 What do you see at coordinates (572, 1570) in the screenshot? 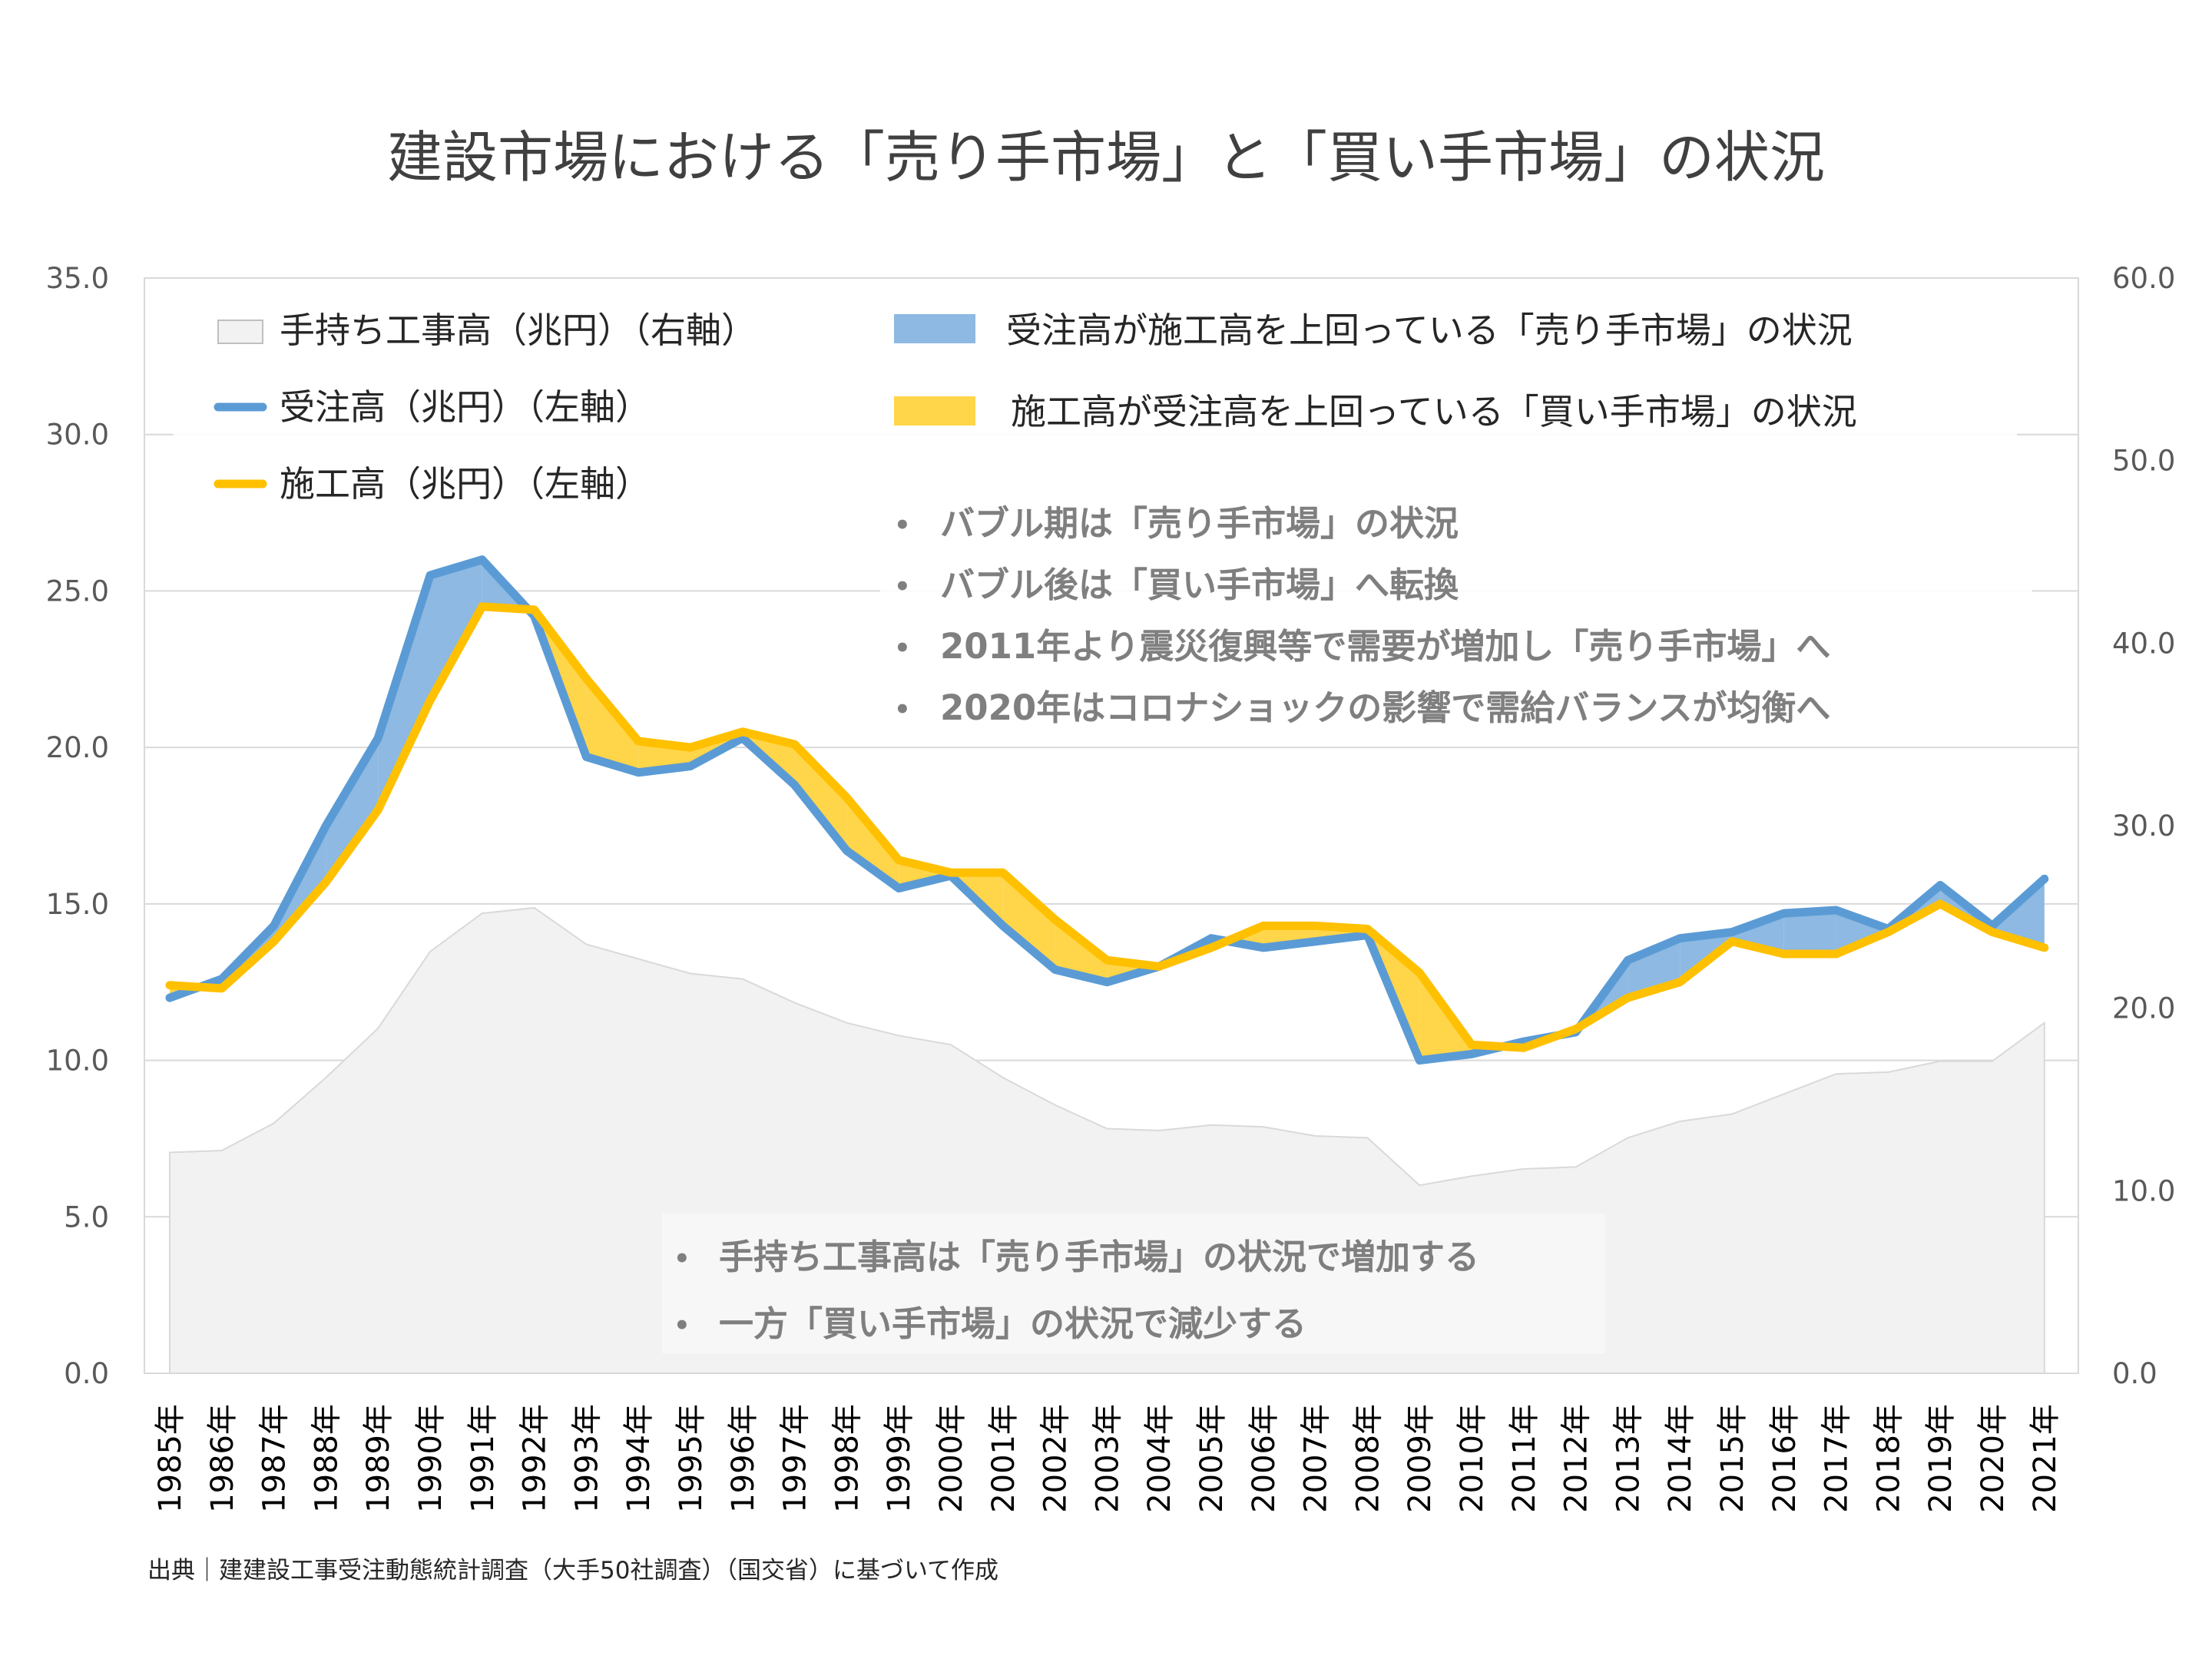
I see `source-note: 出典｜建建設工事受注動態統計調査（大手50社調査）（国交省）に基づいて作成` at bounding box center [572, 1570].